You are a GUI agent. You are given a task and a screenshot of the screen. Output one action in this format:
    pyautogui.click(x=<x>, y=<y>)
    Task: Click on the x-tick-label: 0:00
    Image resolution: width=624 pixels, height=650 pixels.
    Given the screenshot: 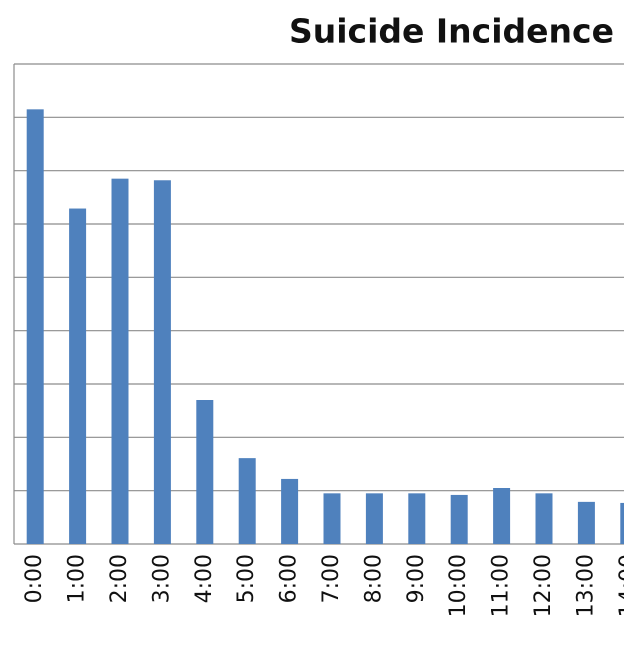 What is the action you would take?
    pyautogui.click(x=34, y=578)
    